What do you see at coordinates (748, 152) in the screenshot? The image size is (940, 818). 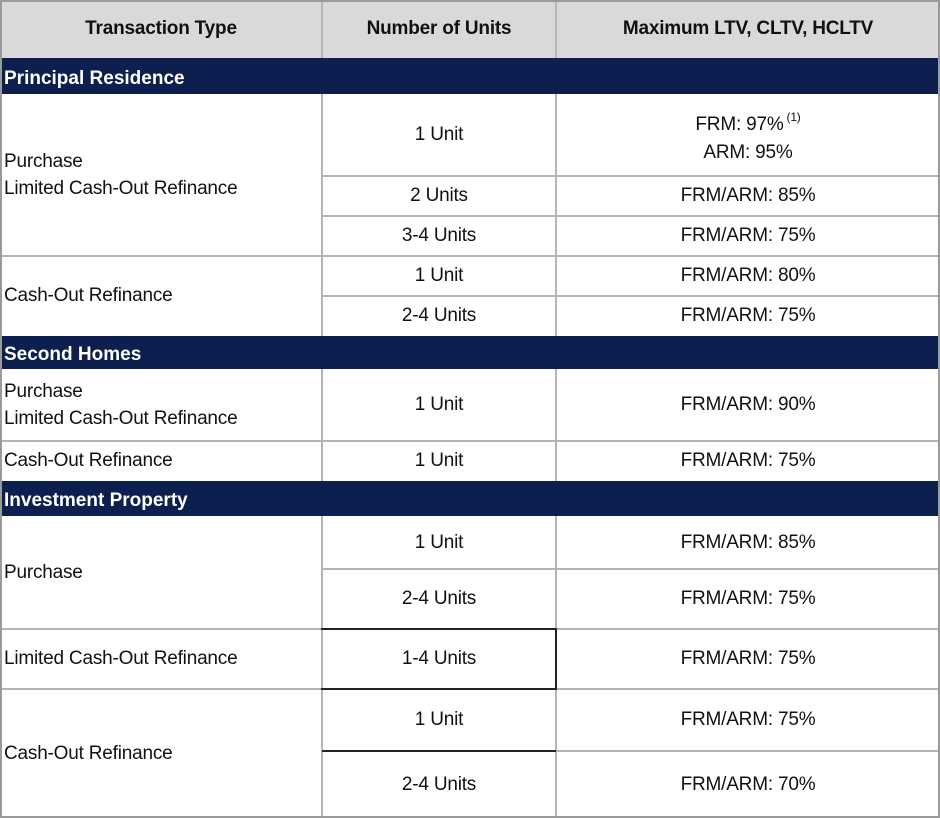 I see `ltv-line: ARM: 95%` at bounding box center [748, 152].